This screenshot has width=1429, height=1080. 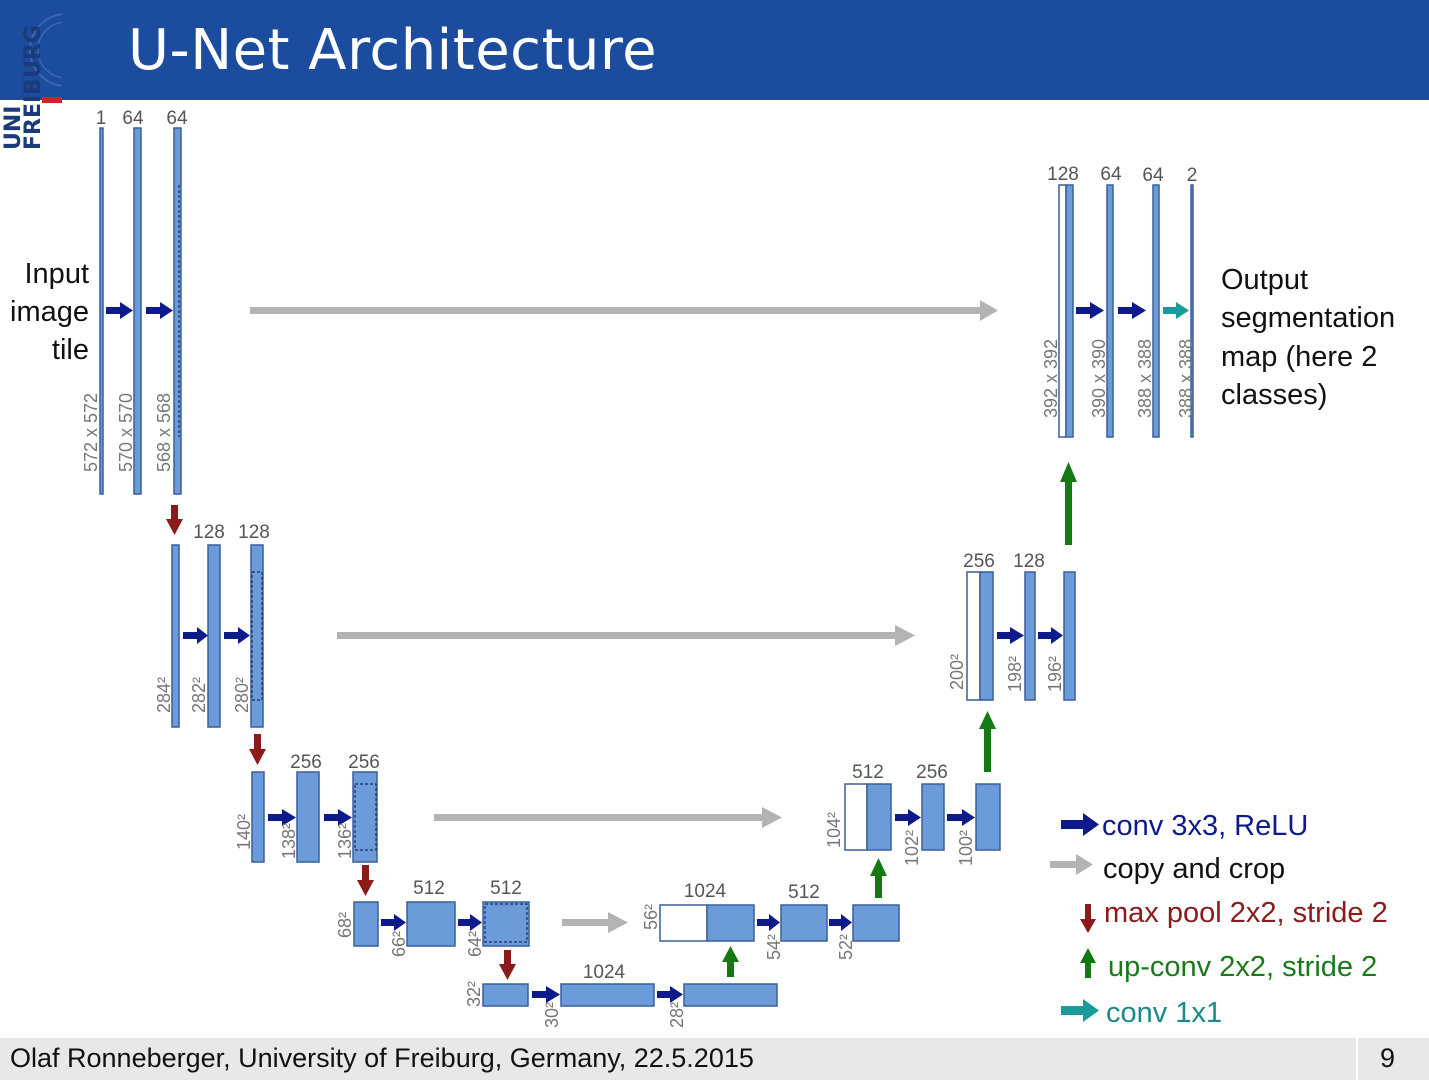 I want to click on block-u4-conv1, so click(x=804, y=923).